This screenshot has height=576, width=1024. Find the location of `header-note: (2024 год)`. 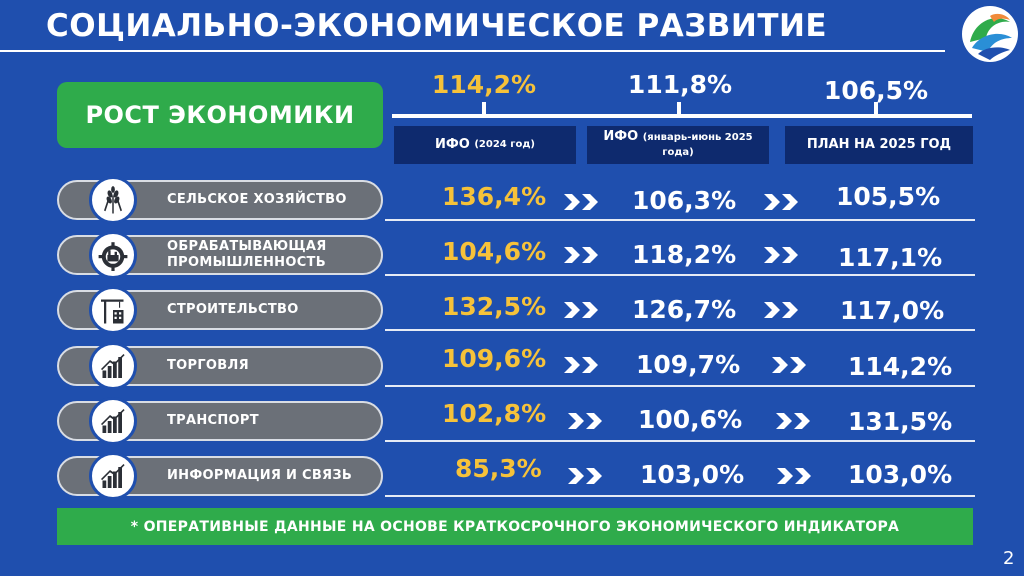

header-note: (2024 год) is located at coordinates (504, 145).